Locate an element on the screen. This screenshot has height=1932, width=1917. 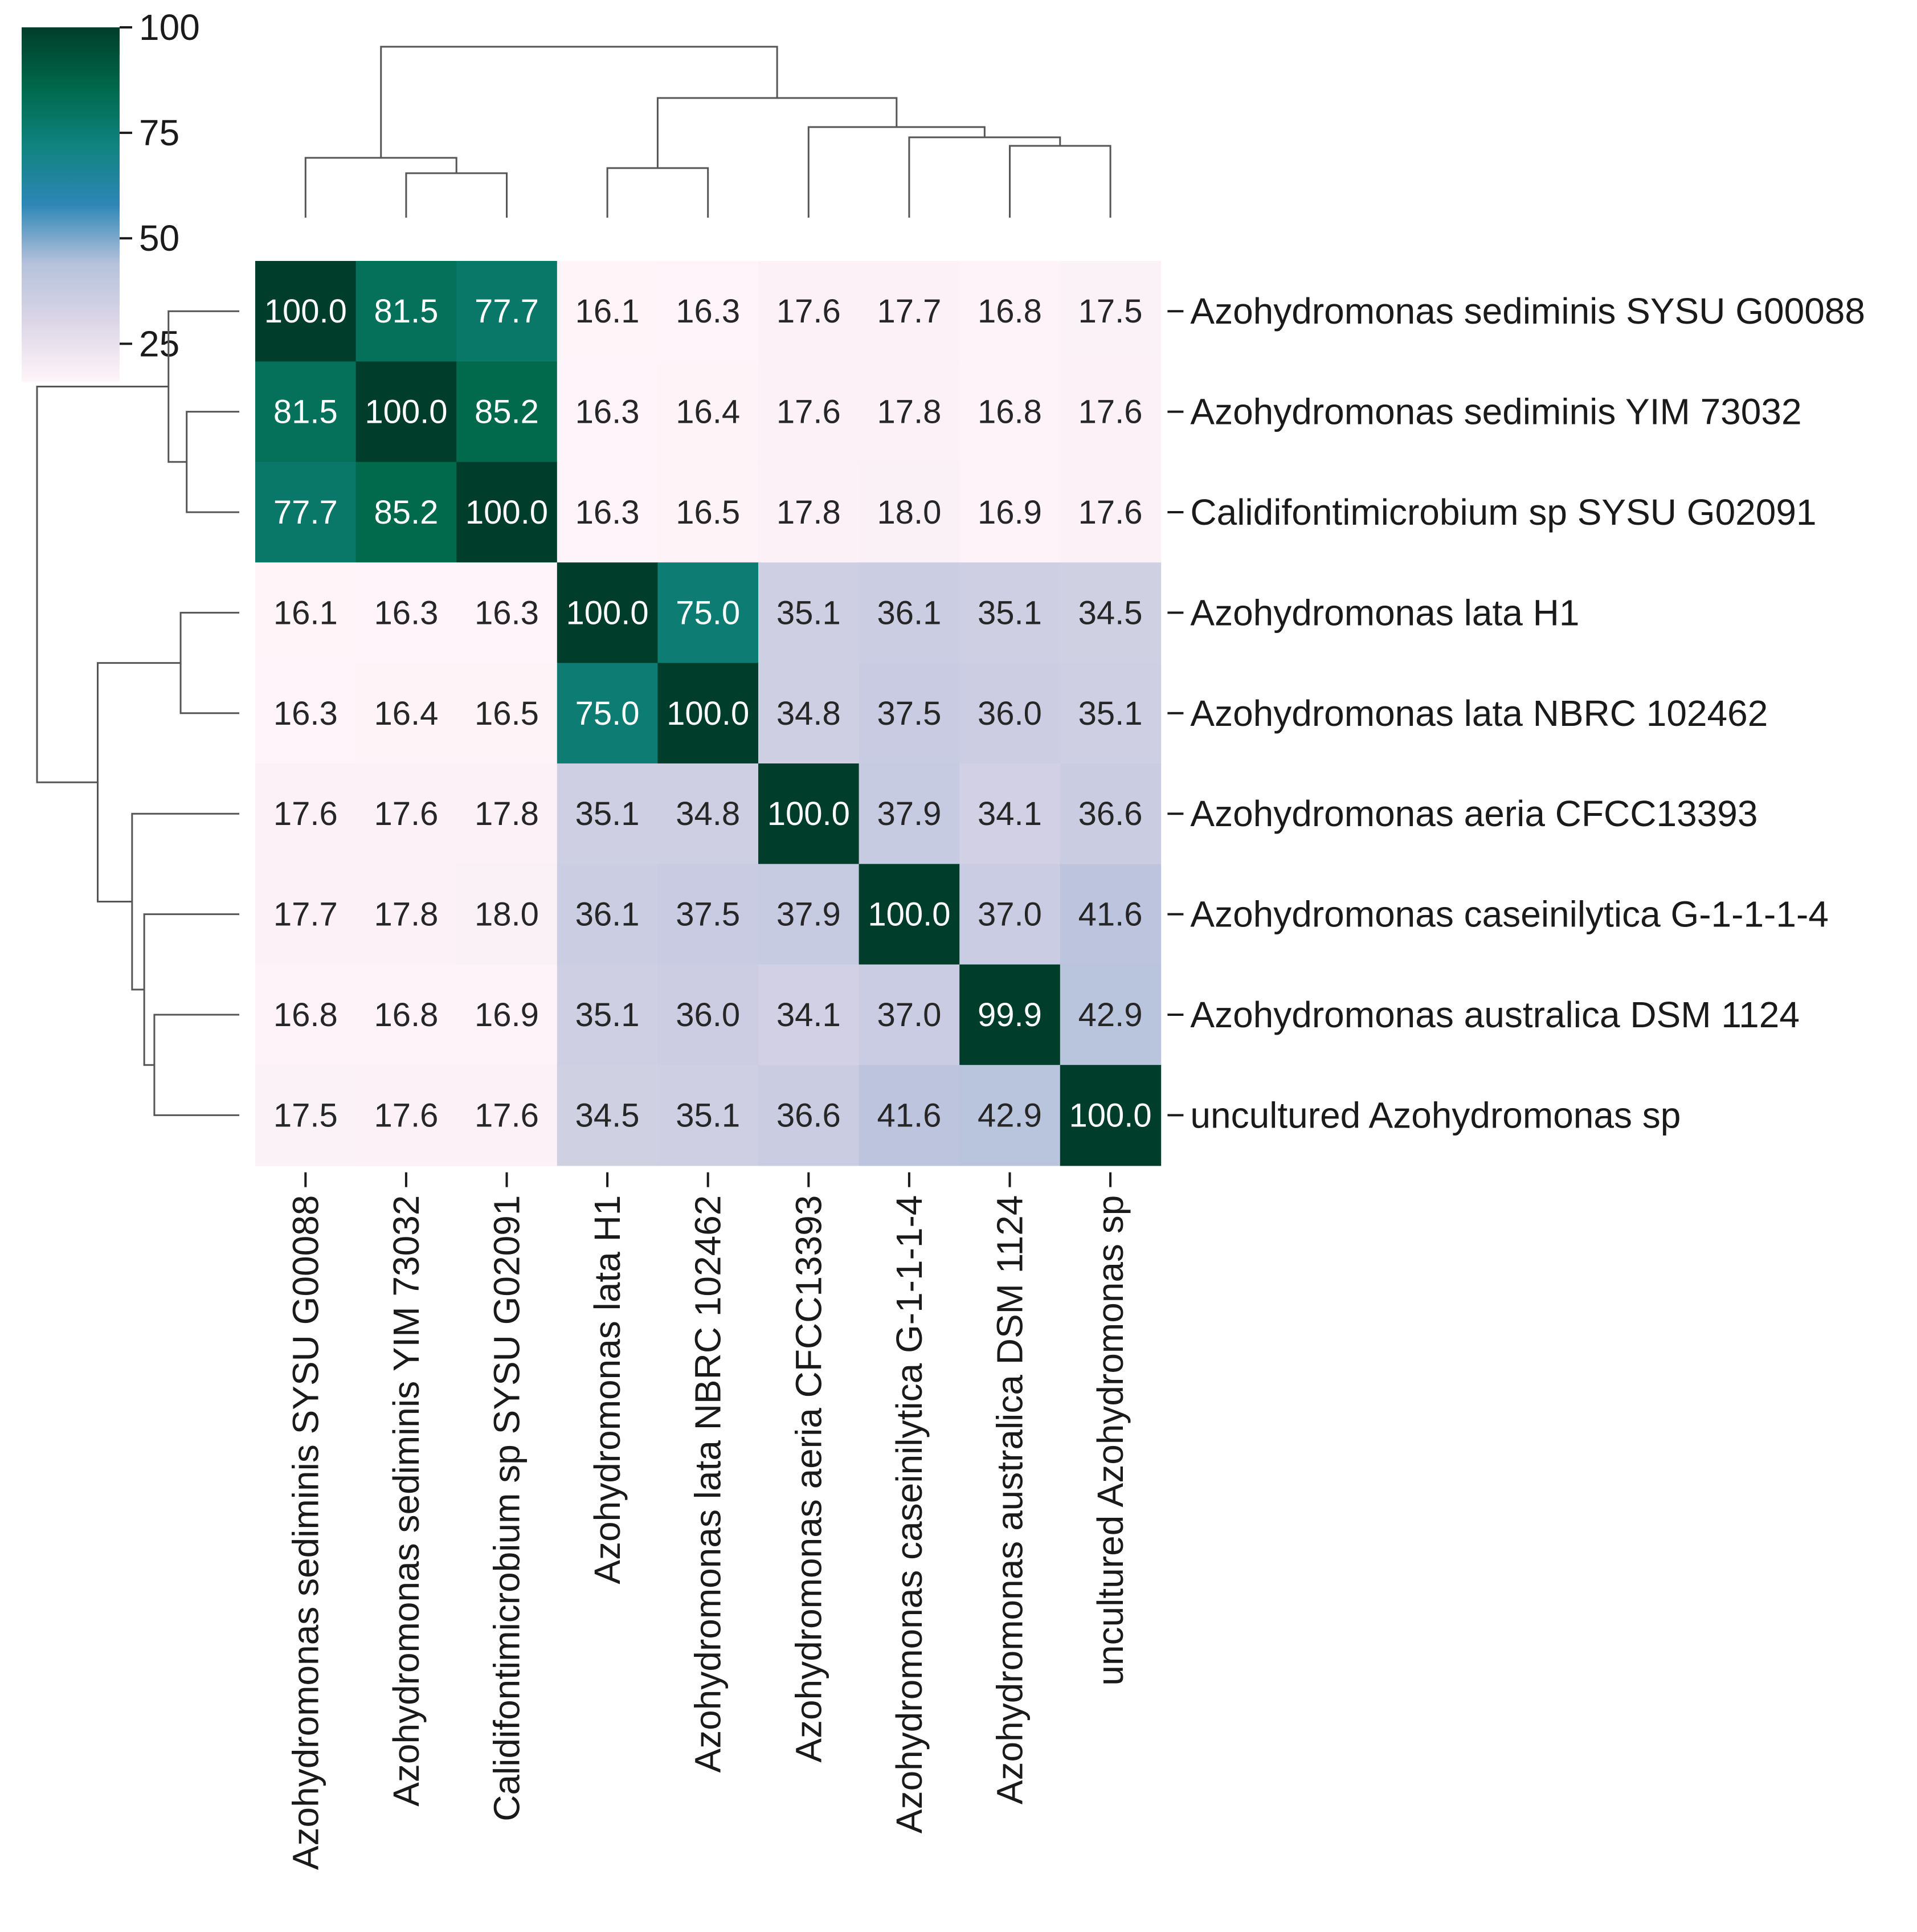
column-dendrogram is located at coordinates (707, 132).